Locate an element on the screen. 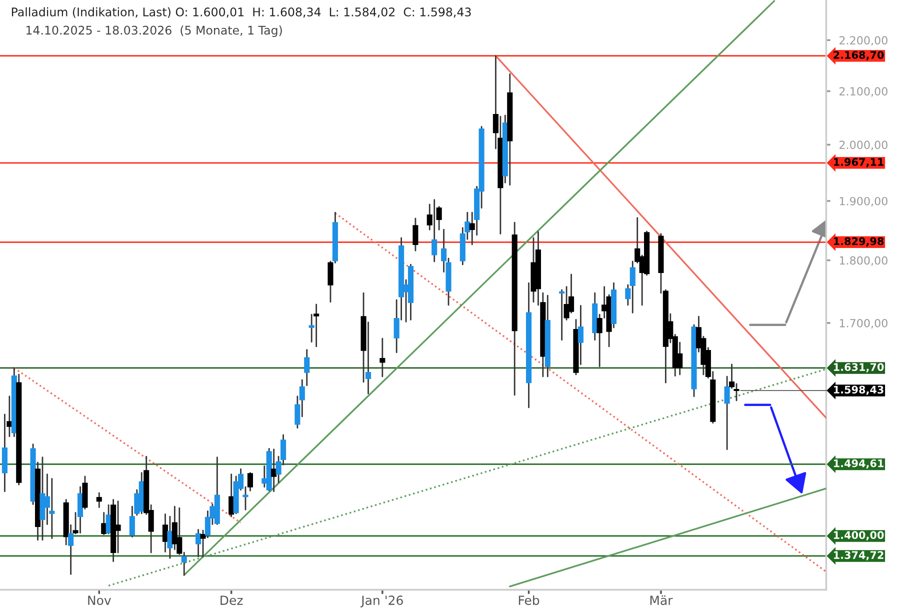  y-tick-label: 1.900,00 is located at coordinates (864, 201).